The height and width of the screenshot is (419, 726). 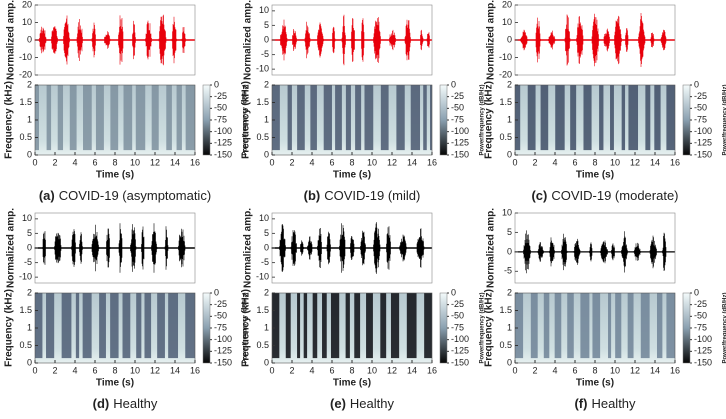 What do you see at coordinates (604, 195) in the screenshot?
I see `caption: (c) COVID-19 (moderate)` at bounding box center [604, 195].